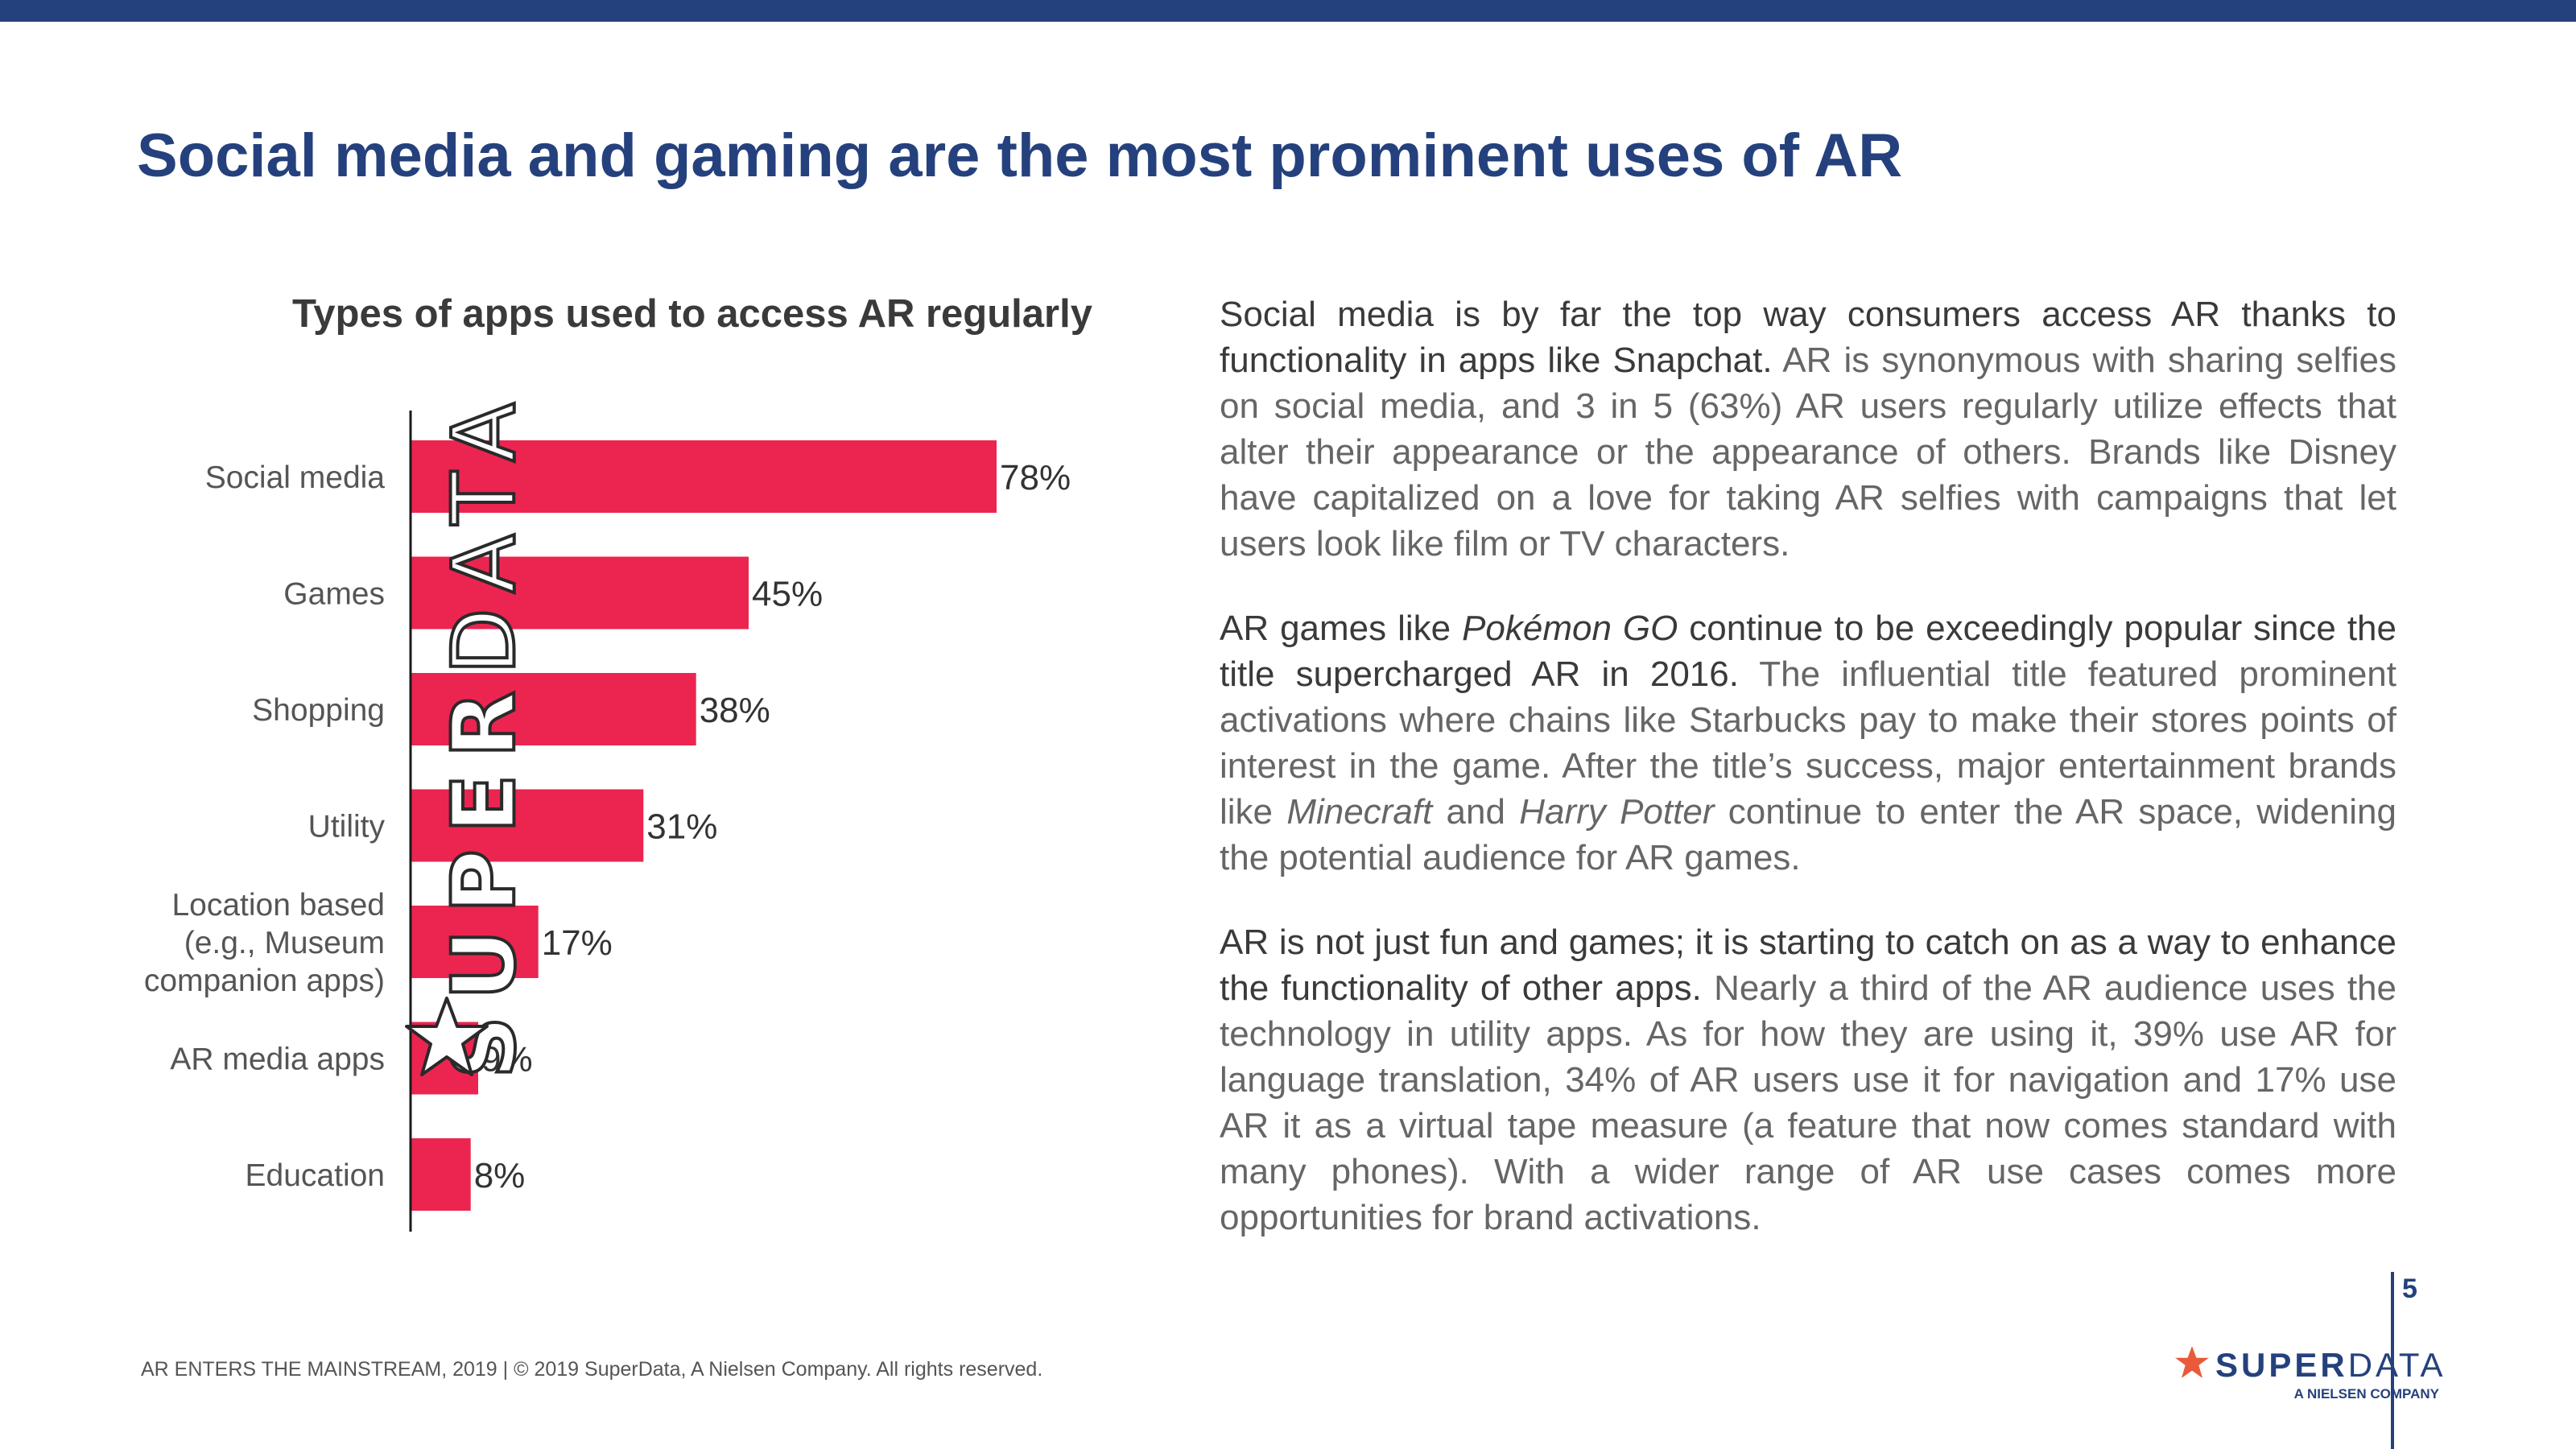  I want to click on data-label-1: 45%, so click(787, 594).